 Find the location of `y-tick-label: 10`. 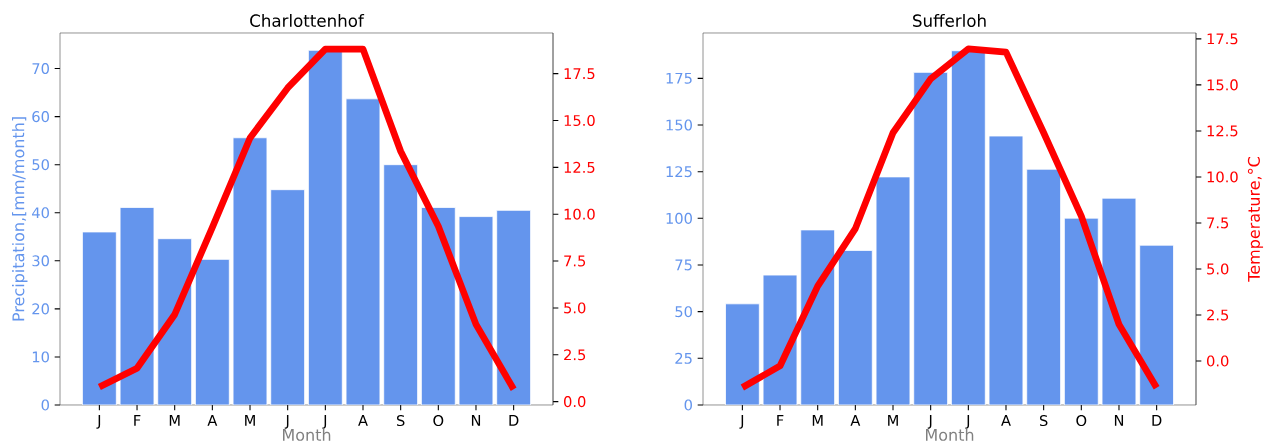

y-tick-label: 10 is located at coordinates (40, 357).